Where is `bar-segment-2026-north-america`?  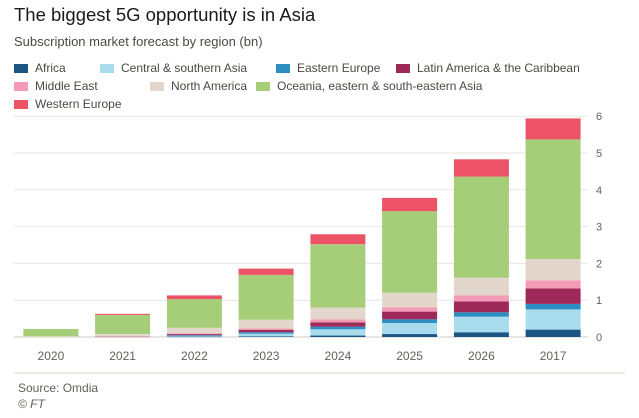 bar-segment-2026-north-america is located at coordinates (481, 286).